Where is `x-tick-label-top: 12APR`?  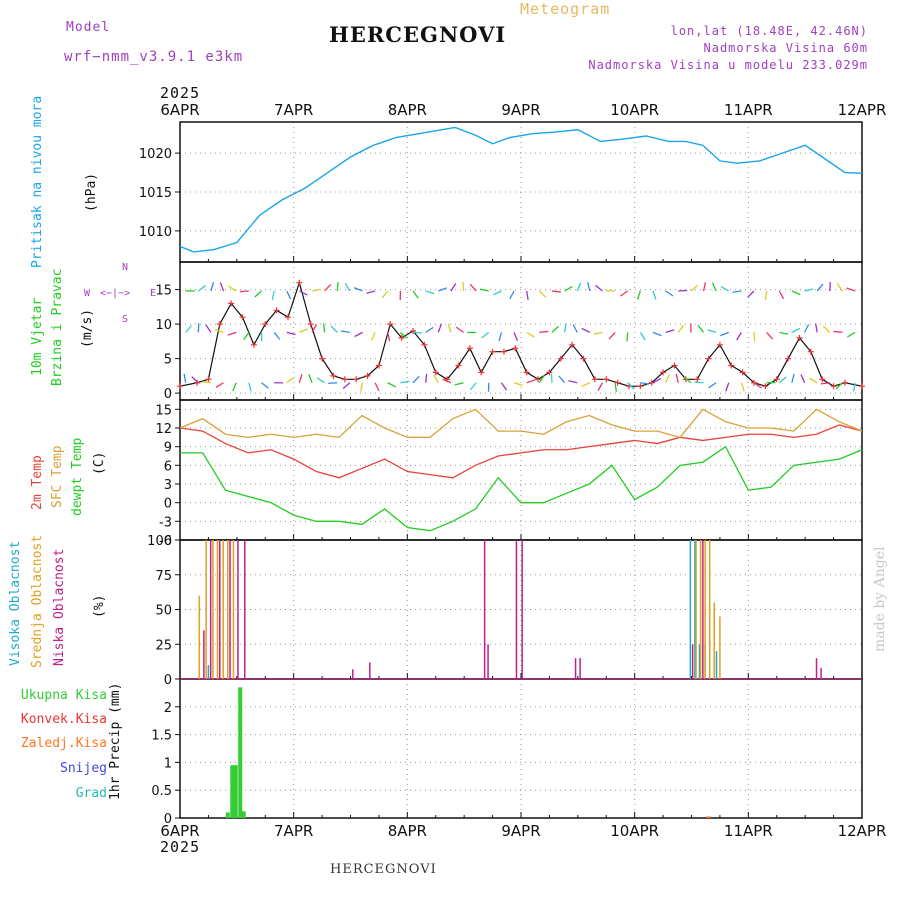
x-tick-label-top: 12APR is located at coordinates (862, 110).